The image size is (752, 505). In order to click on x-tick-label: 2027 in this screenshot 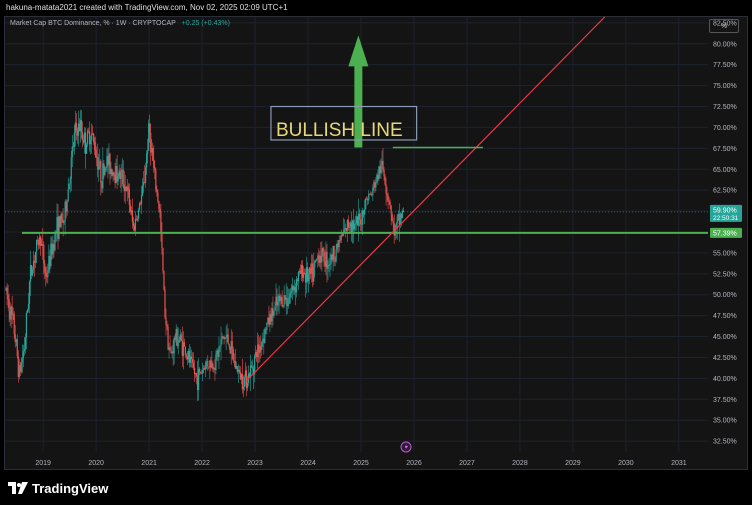, I will do `click(467, 463)`.